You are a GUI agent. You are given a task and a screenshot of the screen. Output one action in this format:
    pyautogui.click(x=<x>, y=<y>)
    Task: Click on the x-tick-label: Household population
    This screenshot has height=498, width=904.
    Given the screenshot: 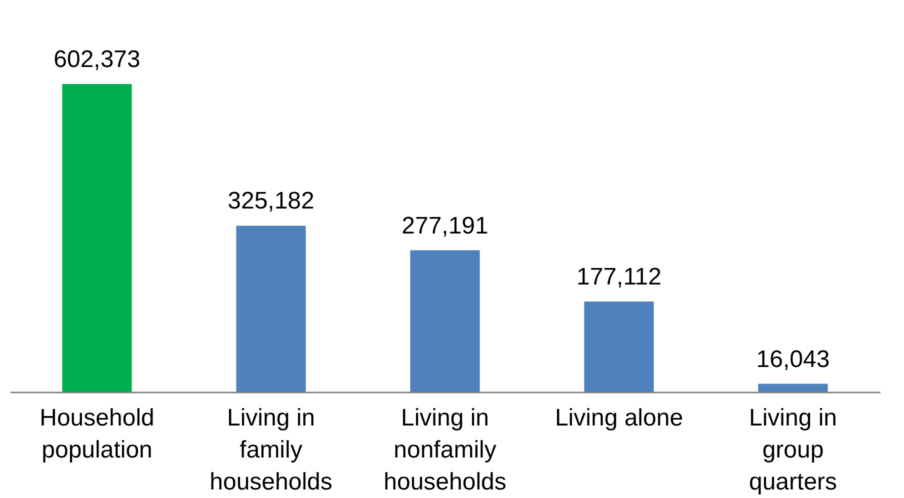 What is the action you would take?
    pyautogui.click(x=97, y=434)
    